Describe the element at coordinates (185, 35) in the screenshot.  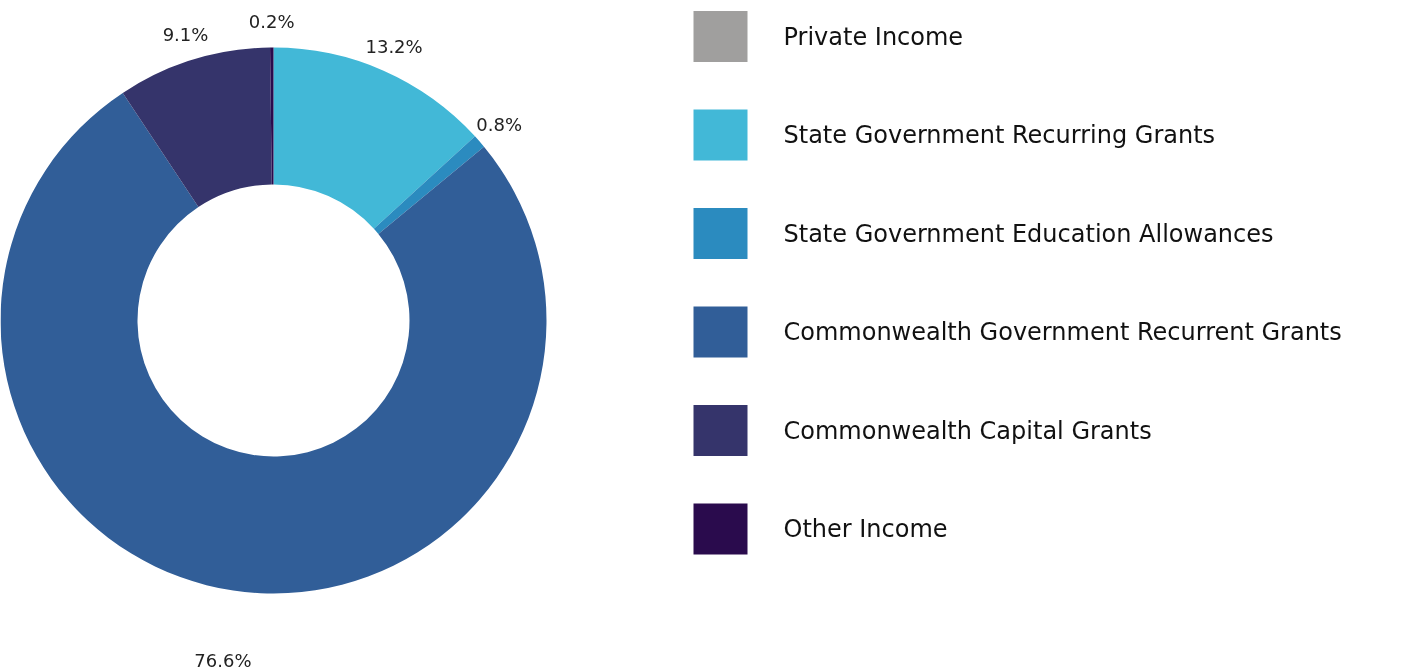
I see `data-label: 9.1%` at that location.